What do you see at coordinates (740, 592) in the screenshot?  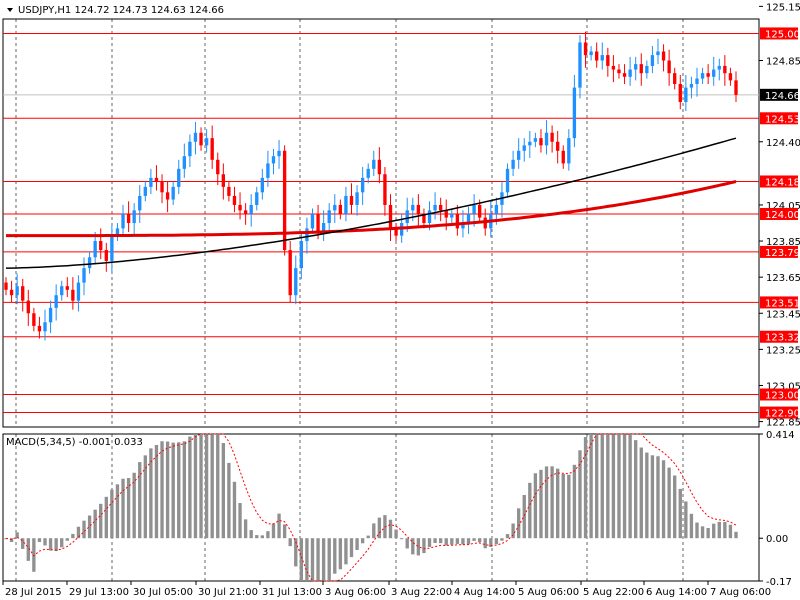 I see `time-axis-label: 7 Aug 06:00` at bounding box center [740, 592].